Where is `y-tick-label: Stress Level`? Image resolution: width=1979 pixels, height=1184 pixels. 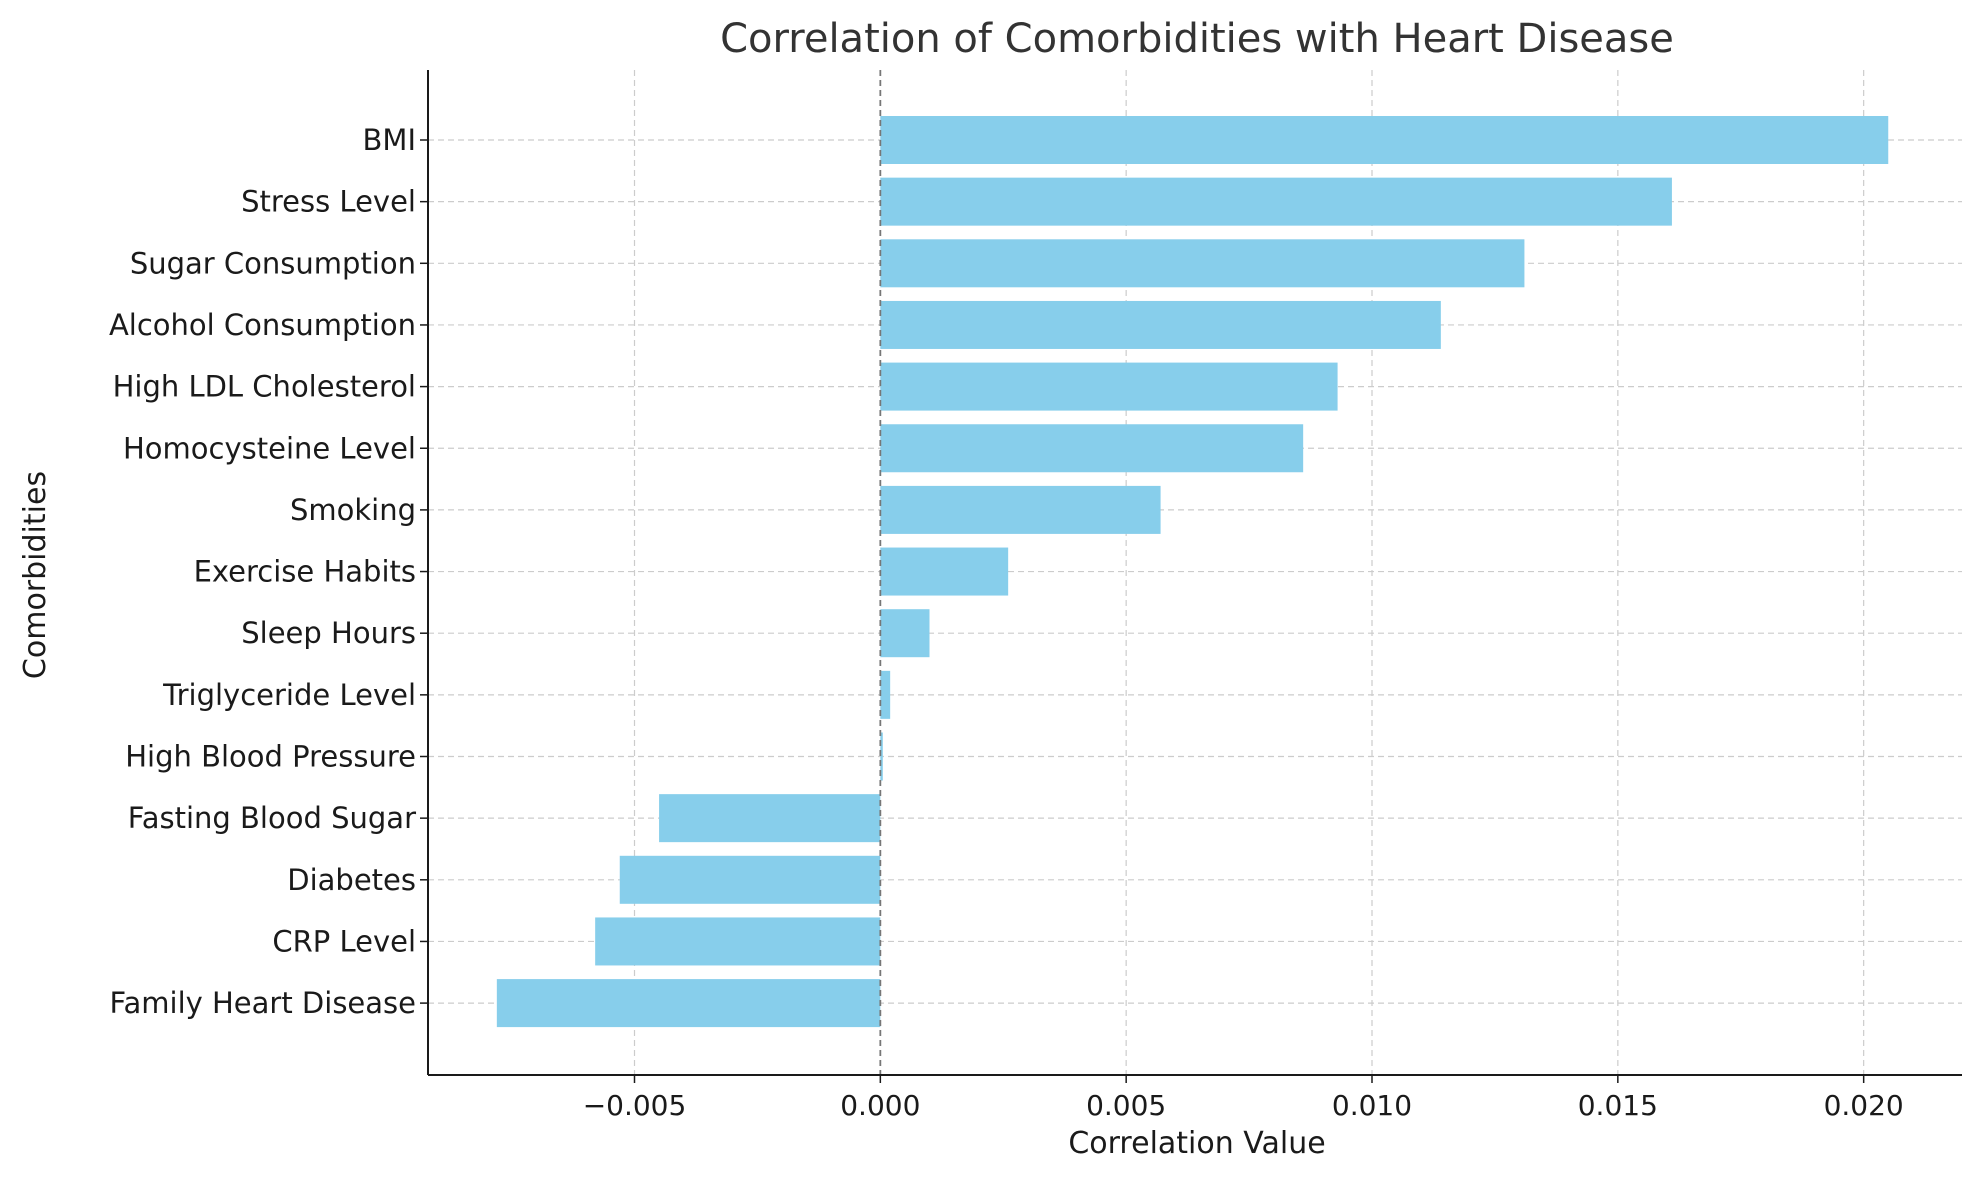 y-tick-label: Stress Level is located at coordinates (328, 202).